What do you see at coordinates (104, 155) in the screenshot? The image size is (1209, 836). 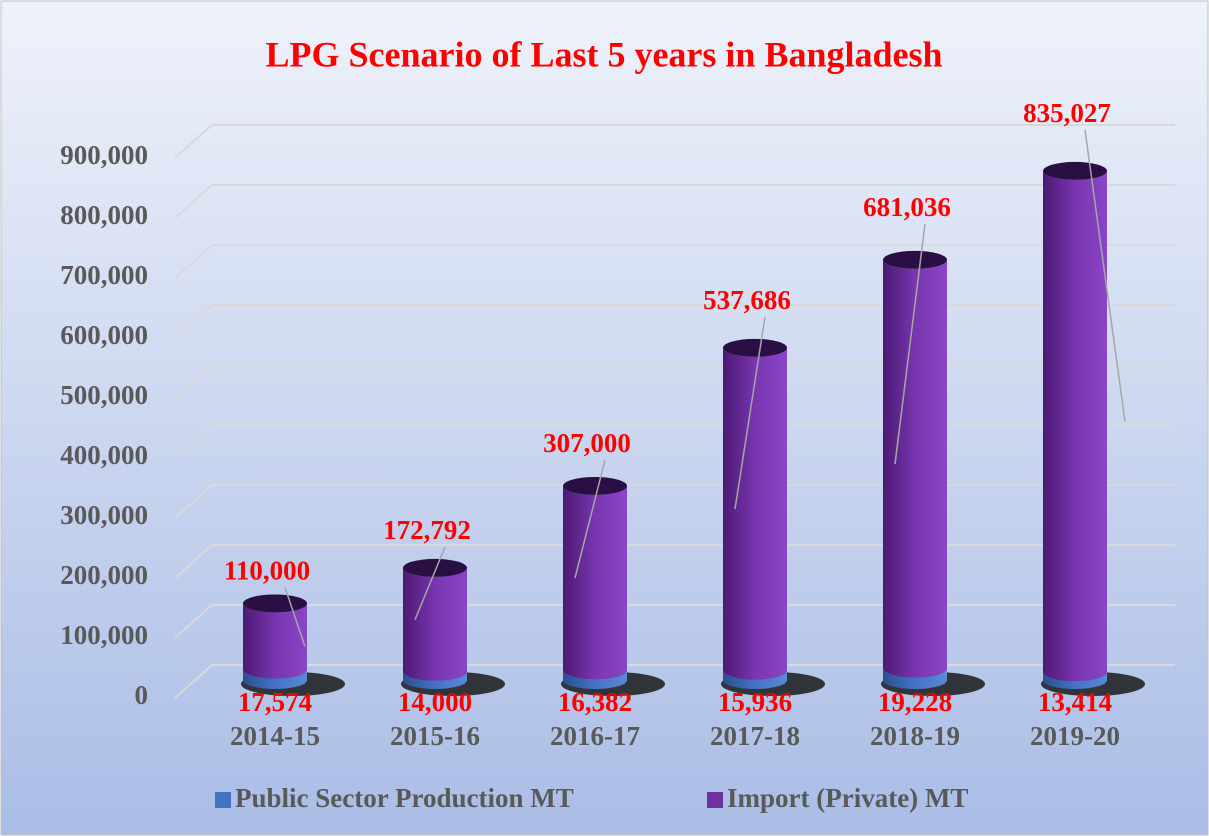 I see `y-tick-label: 900,000` at bounding box center [104, 155].